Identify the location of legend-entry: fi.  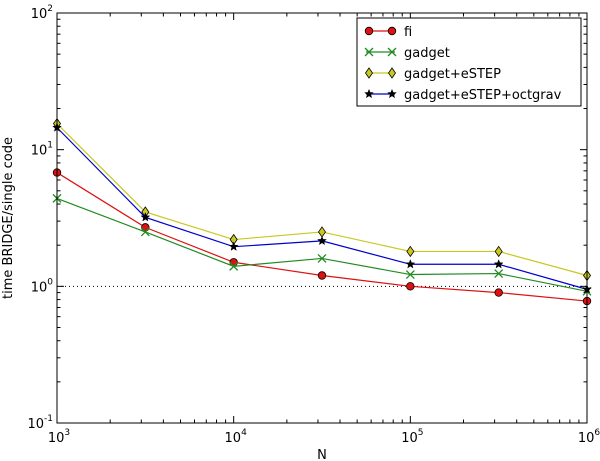
(388, 32).